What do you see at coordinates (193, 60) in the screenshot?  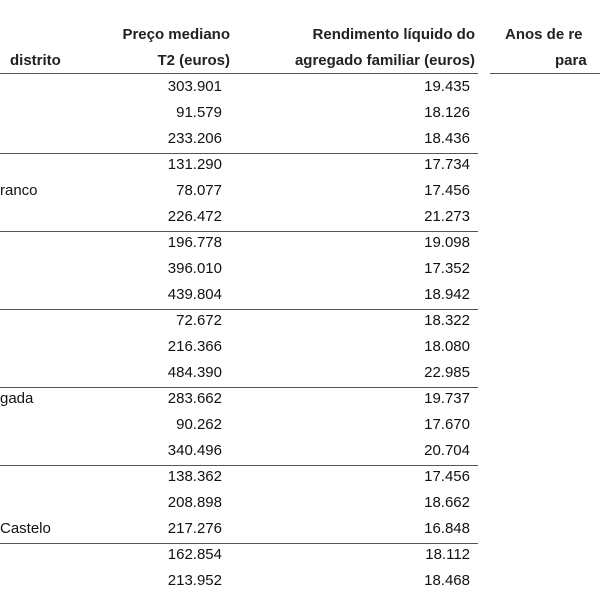 I see `header-price: T2 (euros)` at bounding box center [193, 60].